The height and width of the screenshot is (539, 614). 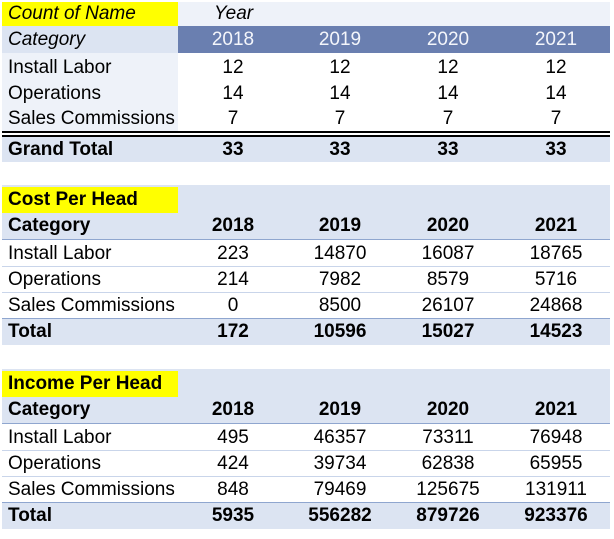 I want to click on income-total-cell: 879726, so click(x=448, y=515).